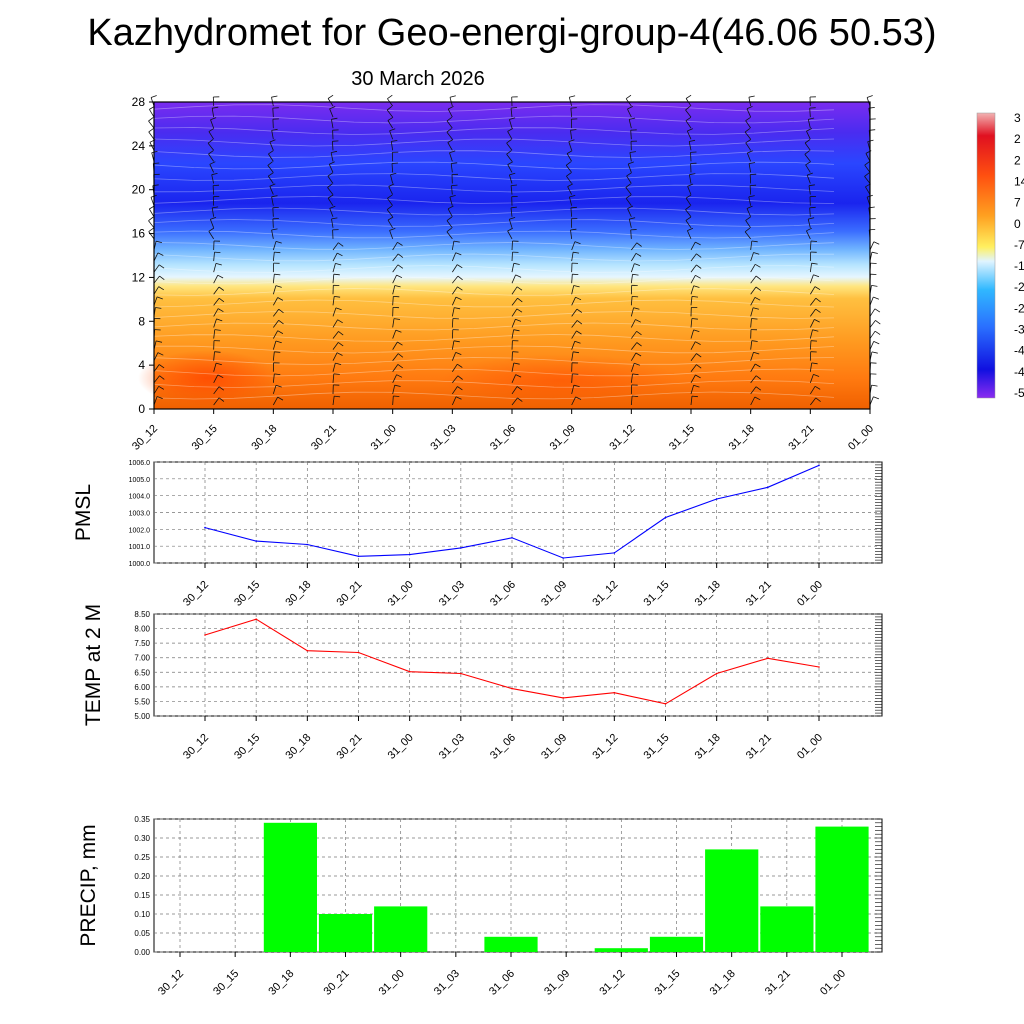  Describe the element at coordinates (759, 594) in the screenshot. I see `x-tick-label: 31_21` at that location.